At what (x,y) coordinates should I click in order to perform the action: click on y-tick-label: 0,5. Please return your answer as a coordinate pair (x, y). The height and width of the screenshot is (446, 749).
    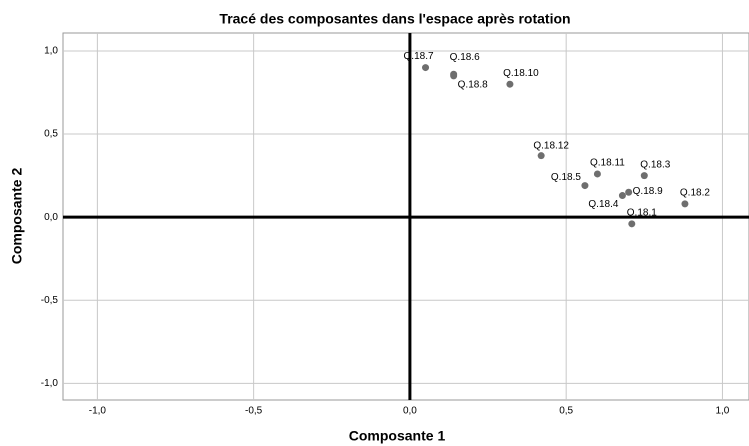
    Looking at the image, I should click on (51, 134).